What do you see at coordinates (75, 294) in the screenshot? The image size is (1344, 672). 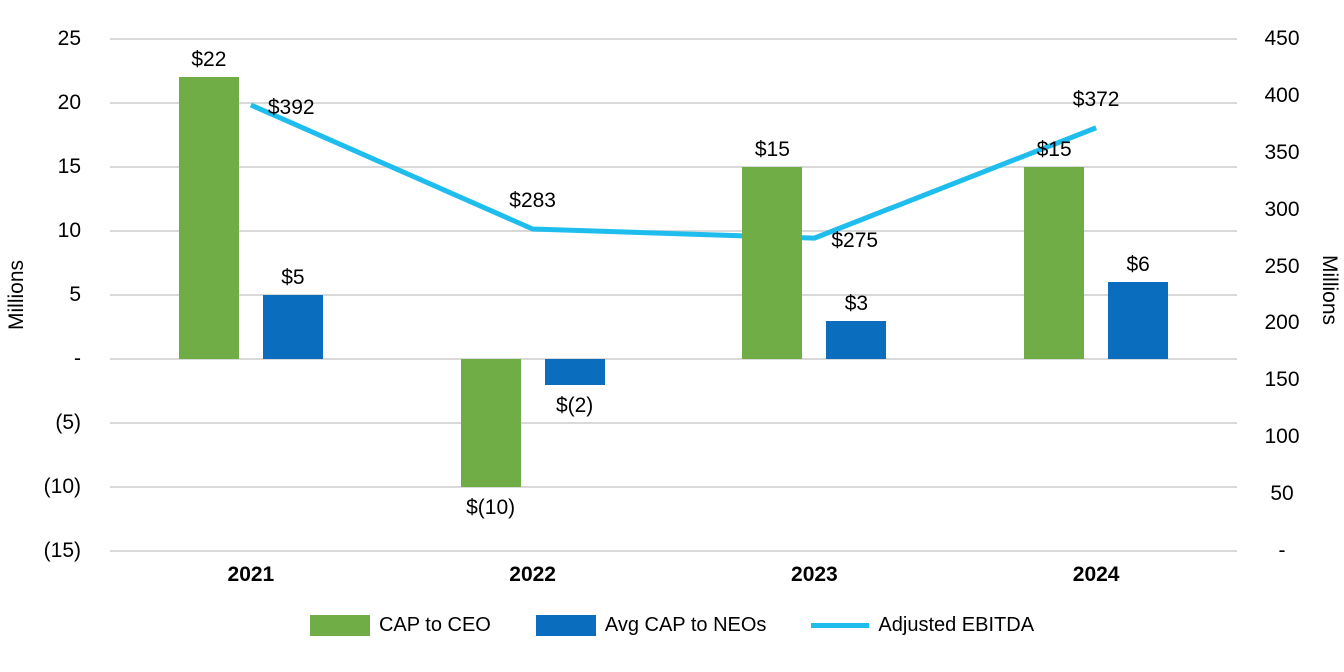 I see `left-axis-tick-label: 5` at bounding box center [75, 294].